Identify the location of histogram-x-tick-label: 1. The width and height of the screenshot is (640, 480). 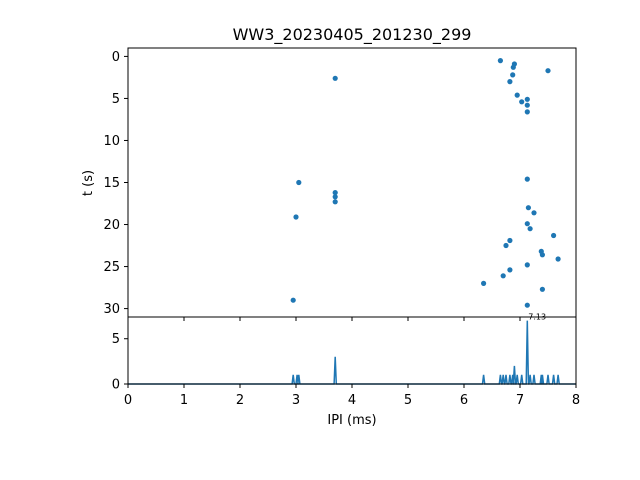
(184, 400).